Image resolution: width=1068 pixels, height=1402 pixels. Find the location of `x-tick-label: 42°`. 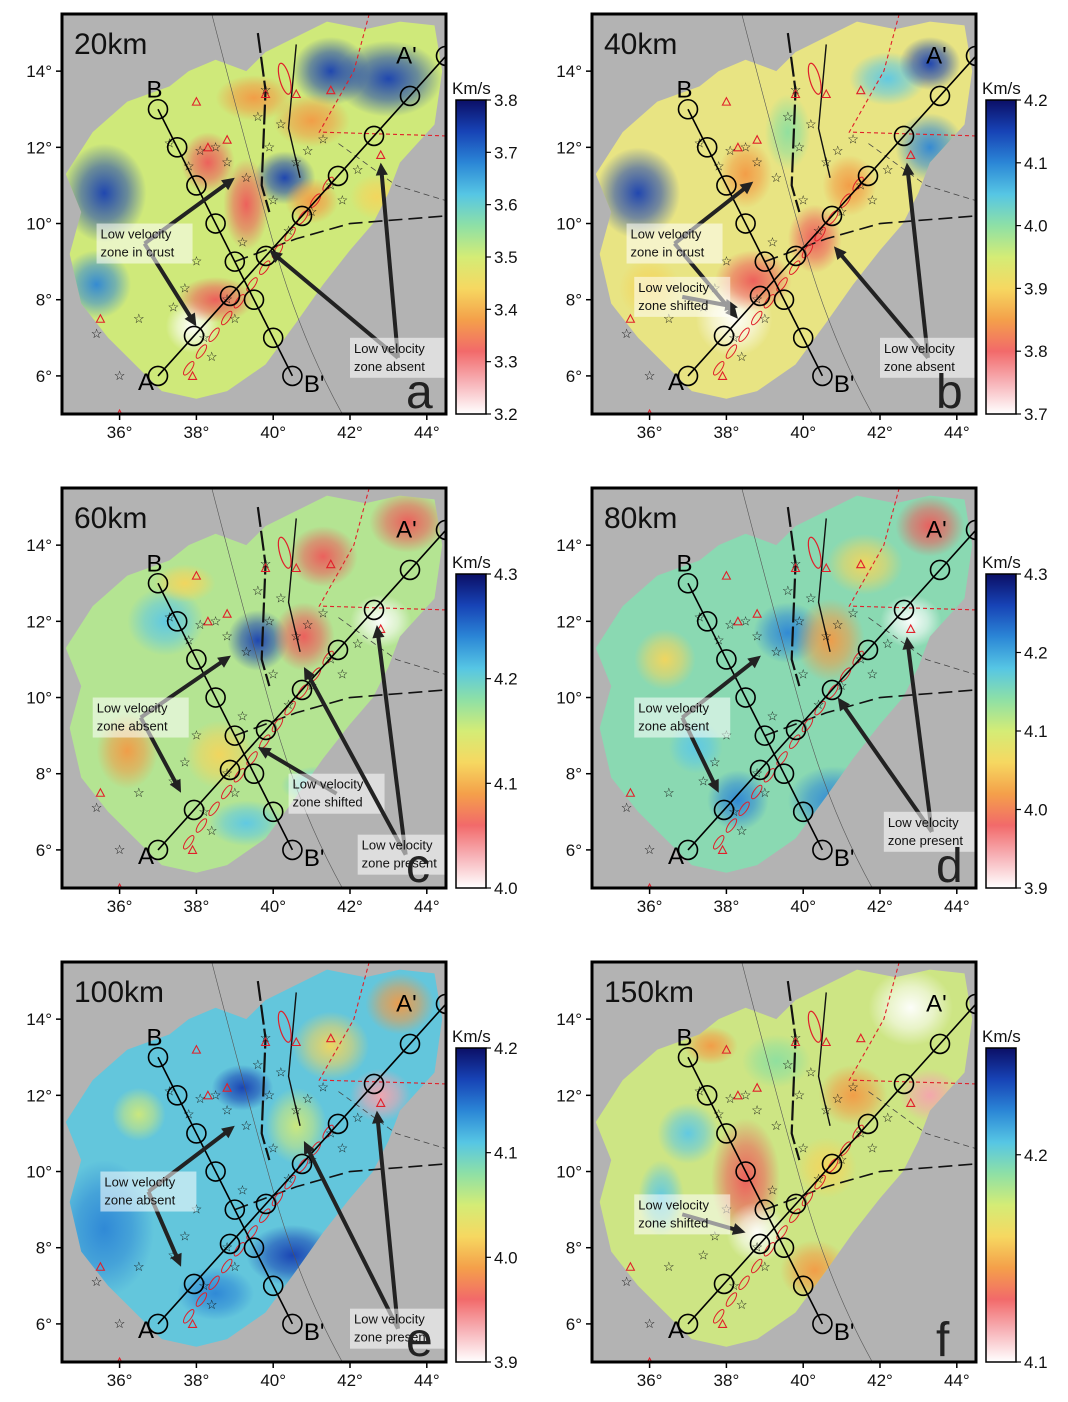

x-tick-label: 42° is located at coordinates (880, 1380).